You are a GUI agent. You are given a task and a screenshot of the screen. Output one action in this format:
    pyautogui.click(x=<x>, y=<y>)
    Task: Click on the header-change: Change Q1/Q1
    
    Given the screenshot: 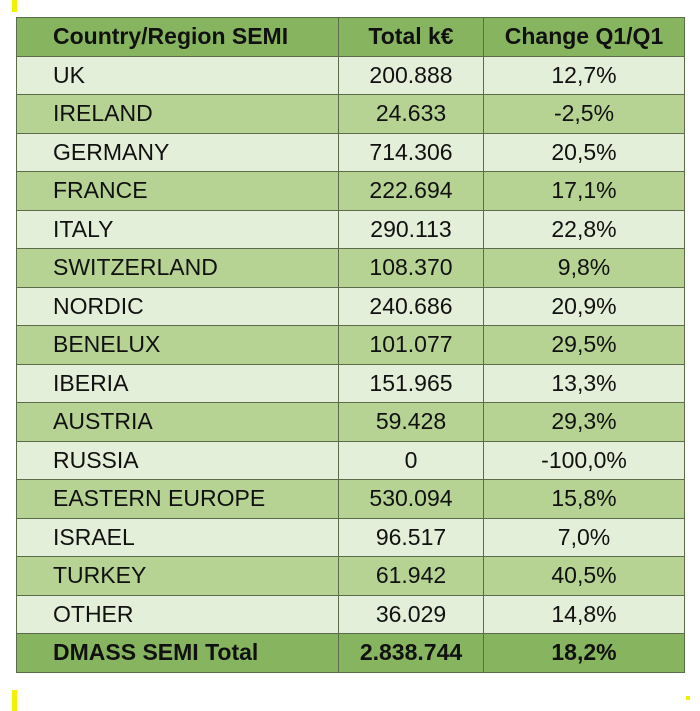 What is the action you would take?
    pyautogui.click(x=584, y=37)
    